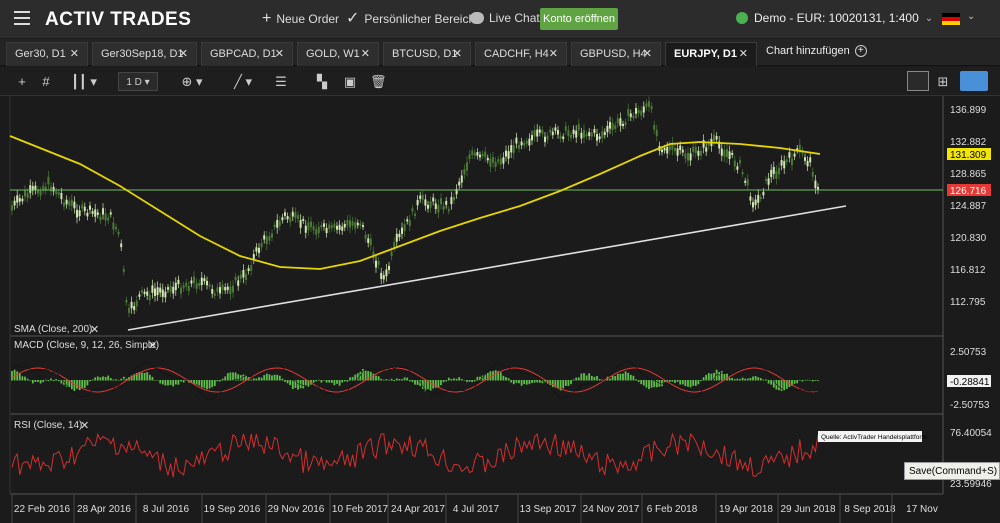 This screenshot has width=1000, height=523. Describe the element at coordinates (816, 51) in the screenshot. I see `add-chart-button: Chart hinzufügen +` at that location.